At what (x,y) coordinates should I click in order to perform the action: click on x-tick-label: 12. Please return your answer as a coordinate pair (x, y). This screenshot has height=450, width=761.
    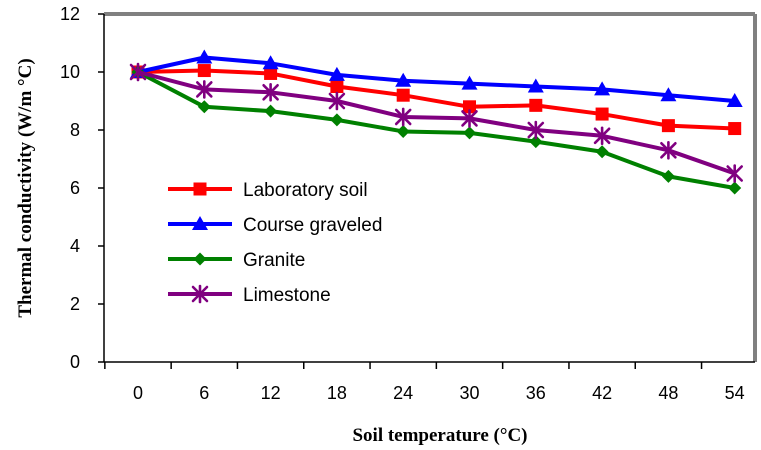
    Looking at the image, I should click on (271, 393).